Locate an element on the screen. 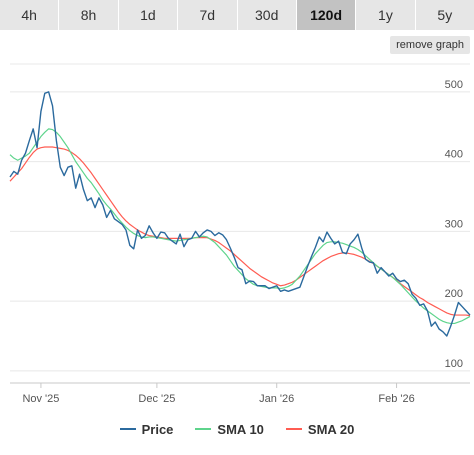 This screenshot has width=474, height=455. x-tick-label-1: Dec '25 is located at coordinates (156, 399).